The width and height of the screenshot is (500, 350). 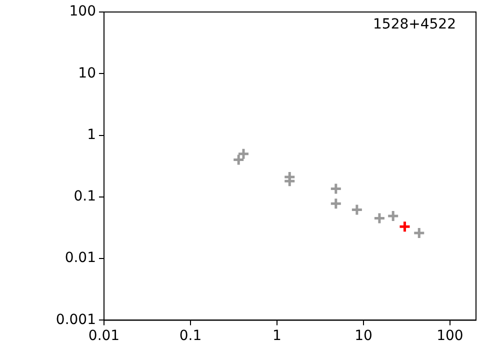 What do you see at coordinates (450, 336) in the screenshot?
I see `x-tick-label: 100` at bounding box center [450, 336].